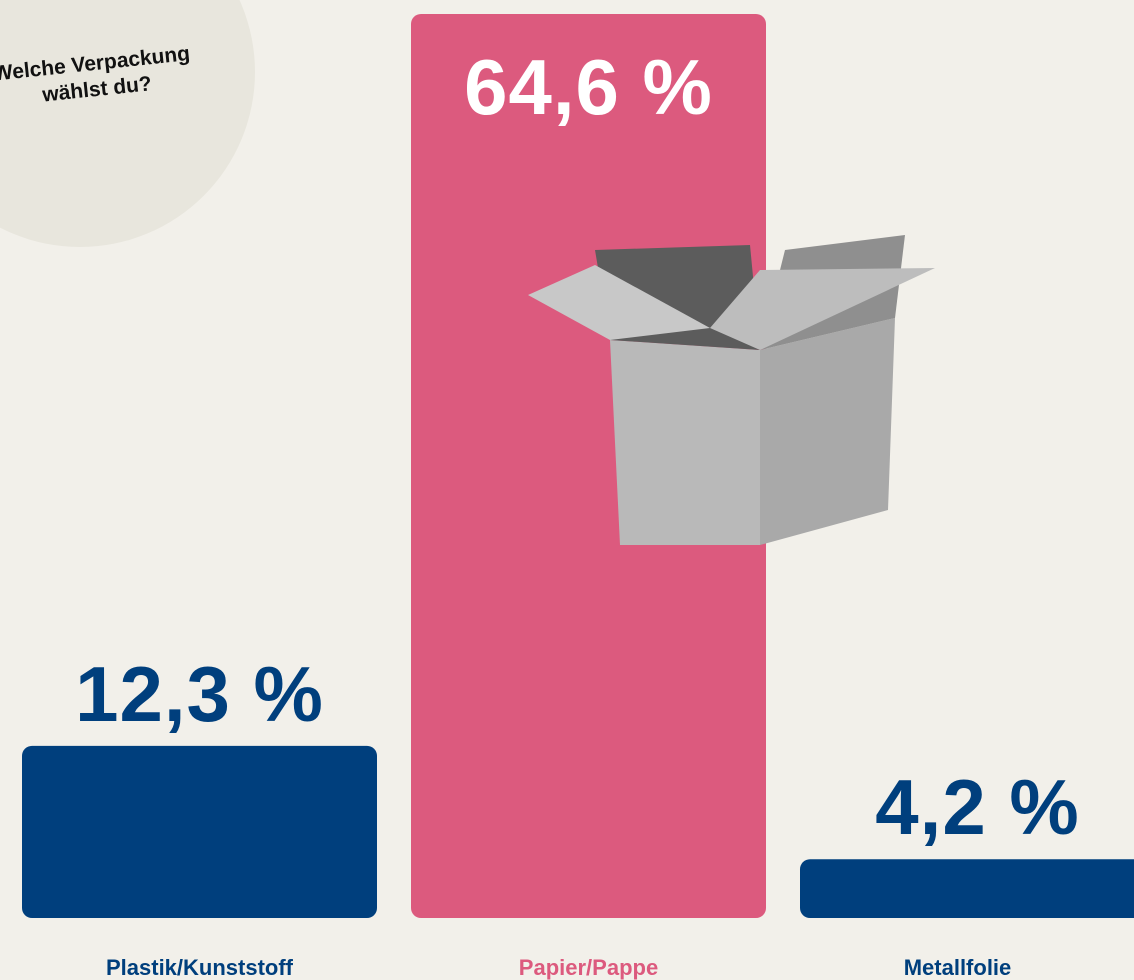 Image resolution: width=1134 pixels, height=980 pixels. What do you see at coordinates (731, 390) in the screenshot?
I see `box-illustration` at bounding box center [731, 390].